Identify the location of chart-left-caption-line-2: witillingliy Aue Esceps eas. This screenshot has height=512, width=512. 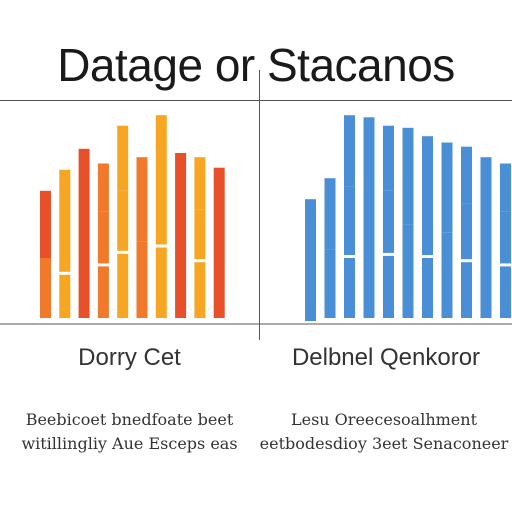
(129, 443).